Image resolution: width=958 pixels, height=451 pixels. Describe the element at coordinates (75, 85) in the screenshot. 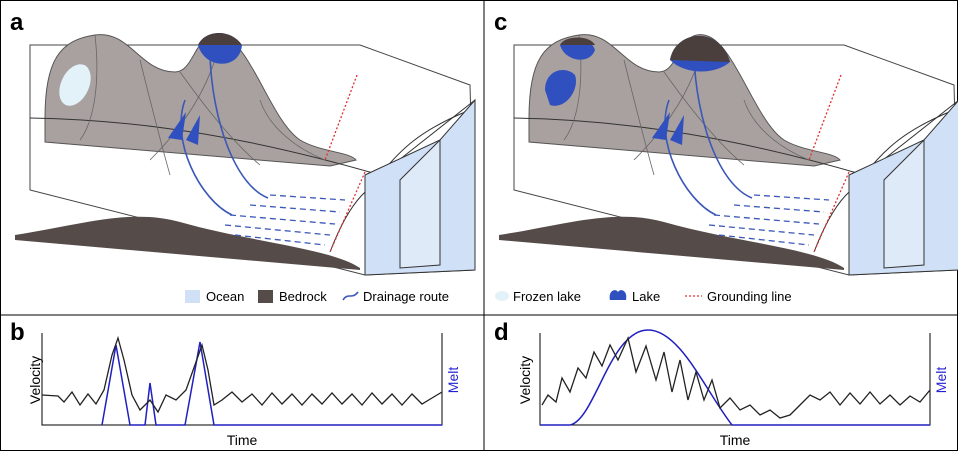

I see `frozen-lake` at that location.